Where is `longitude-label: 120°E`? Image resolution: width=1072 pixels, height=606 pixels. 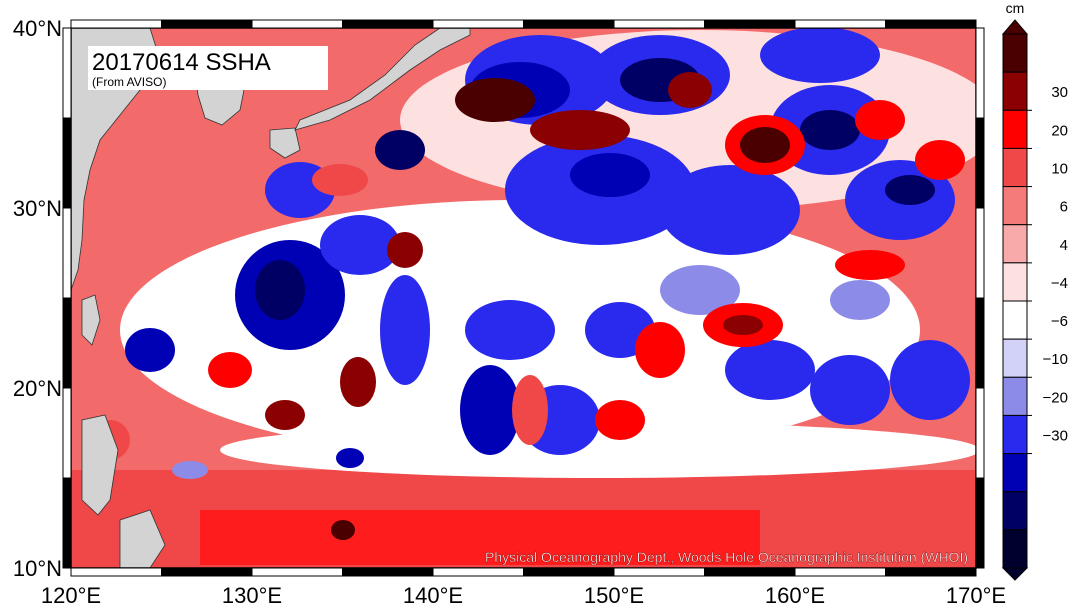 longitude-label: 120°E is located at coordinates (71, 594).